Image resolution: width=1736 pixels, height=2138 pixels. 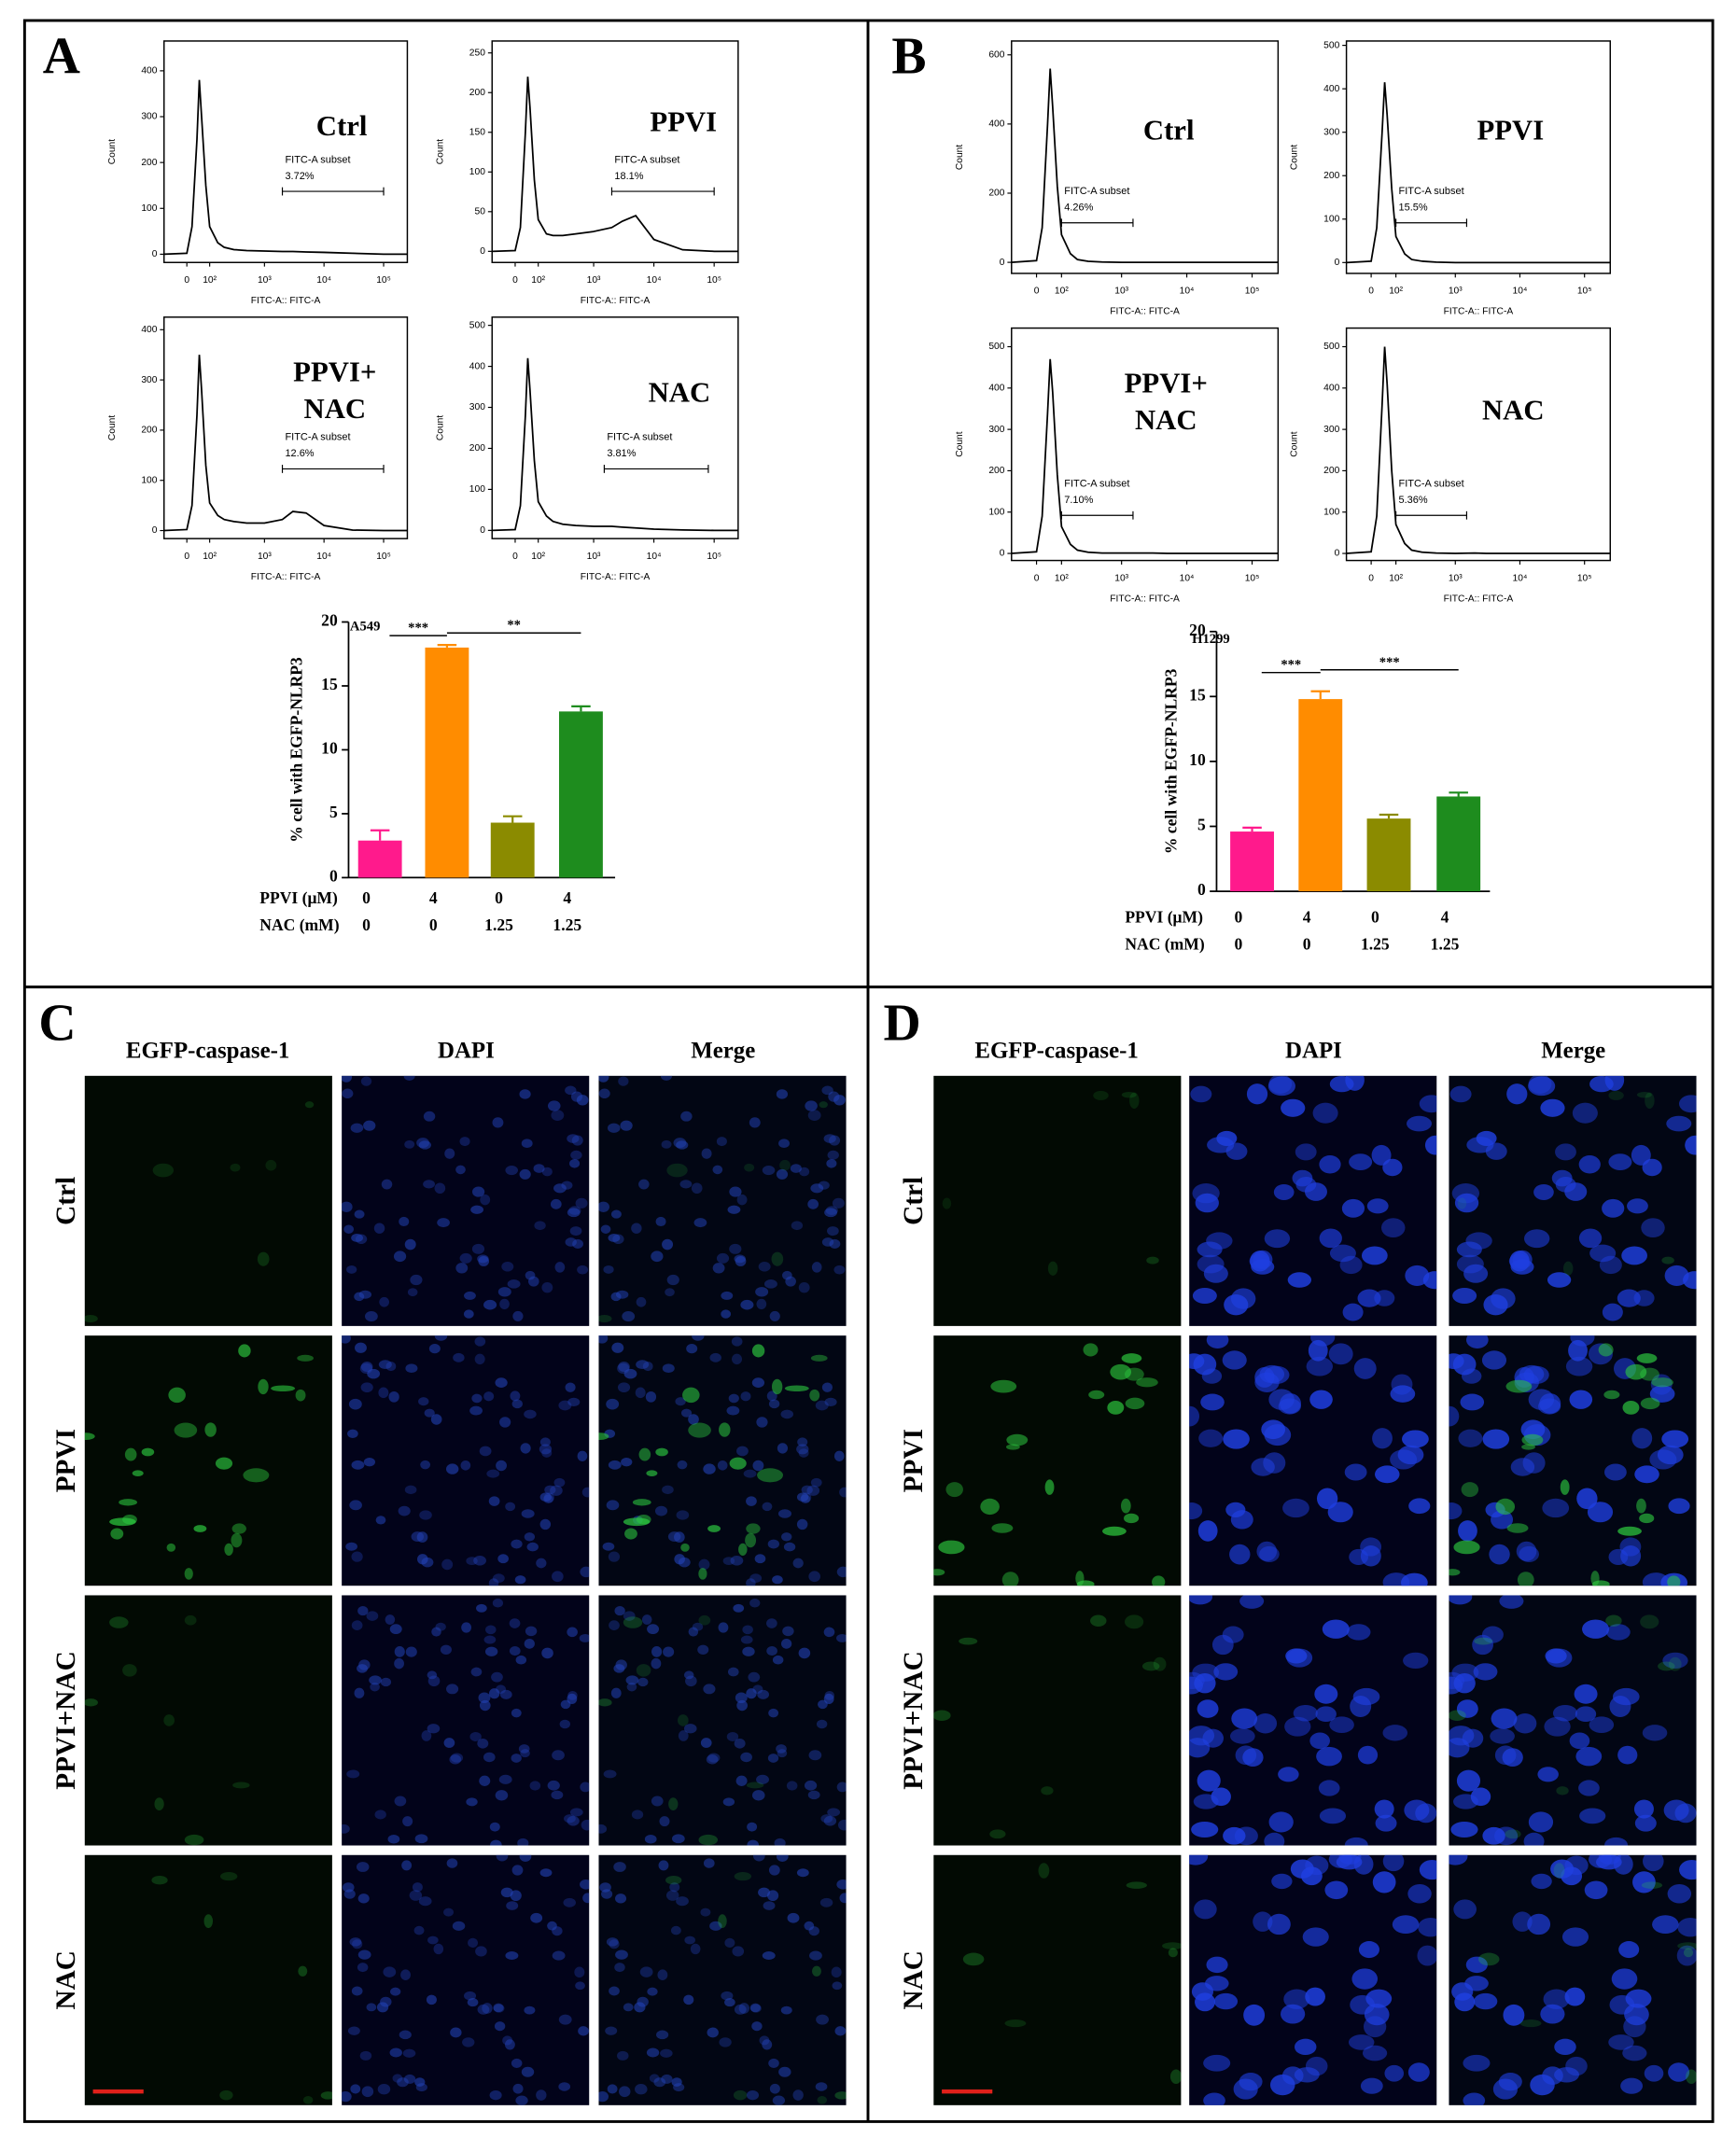 What do you see at coordinates (1145, 312) in the screenshot?
I see `x-axis-label: FITC-A:: FITC-A` at bounding box center [1145, 312].